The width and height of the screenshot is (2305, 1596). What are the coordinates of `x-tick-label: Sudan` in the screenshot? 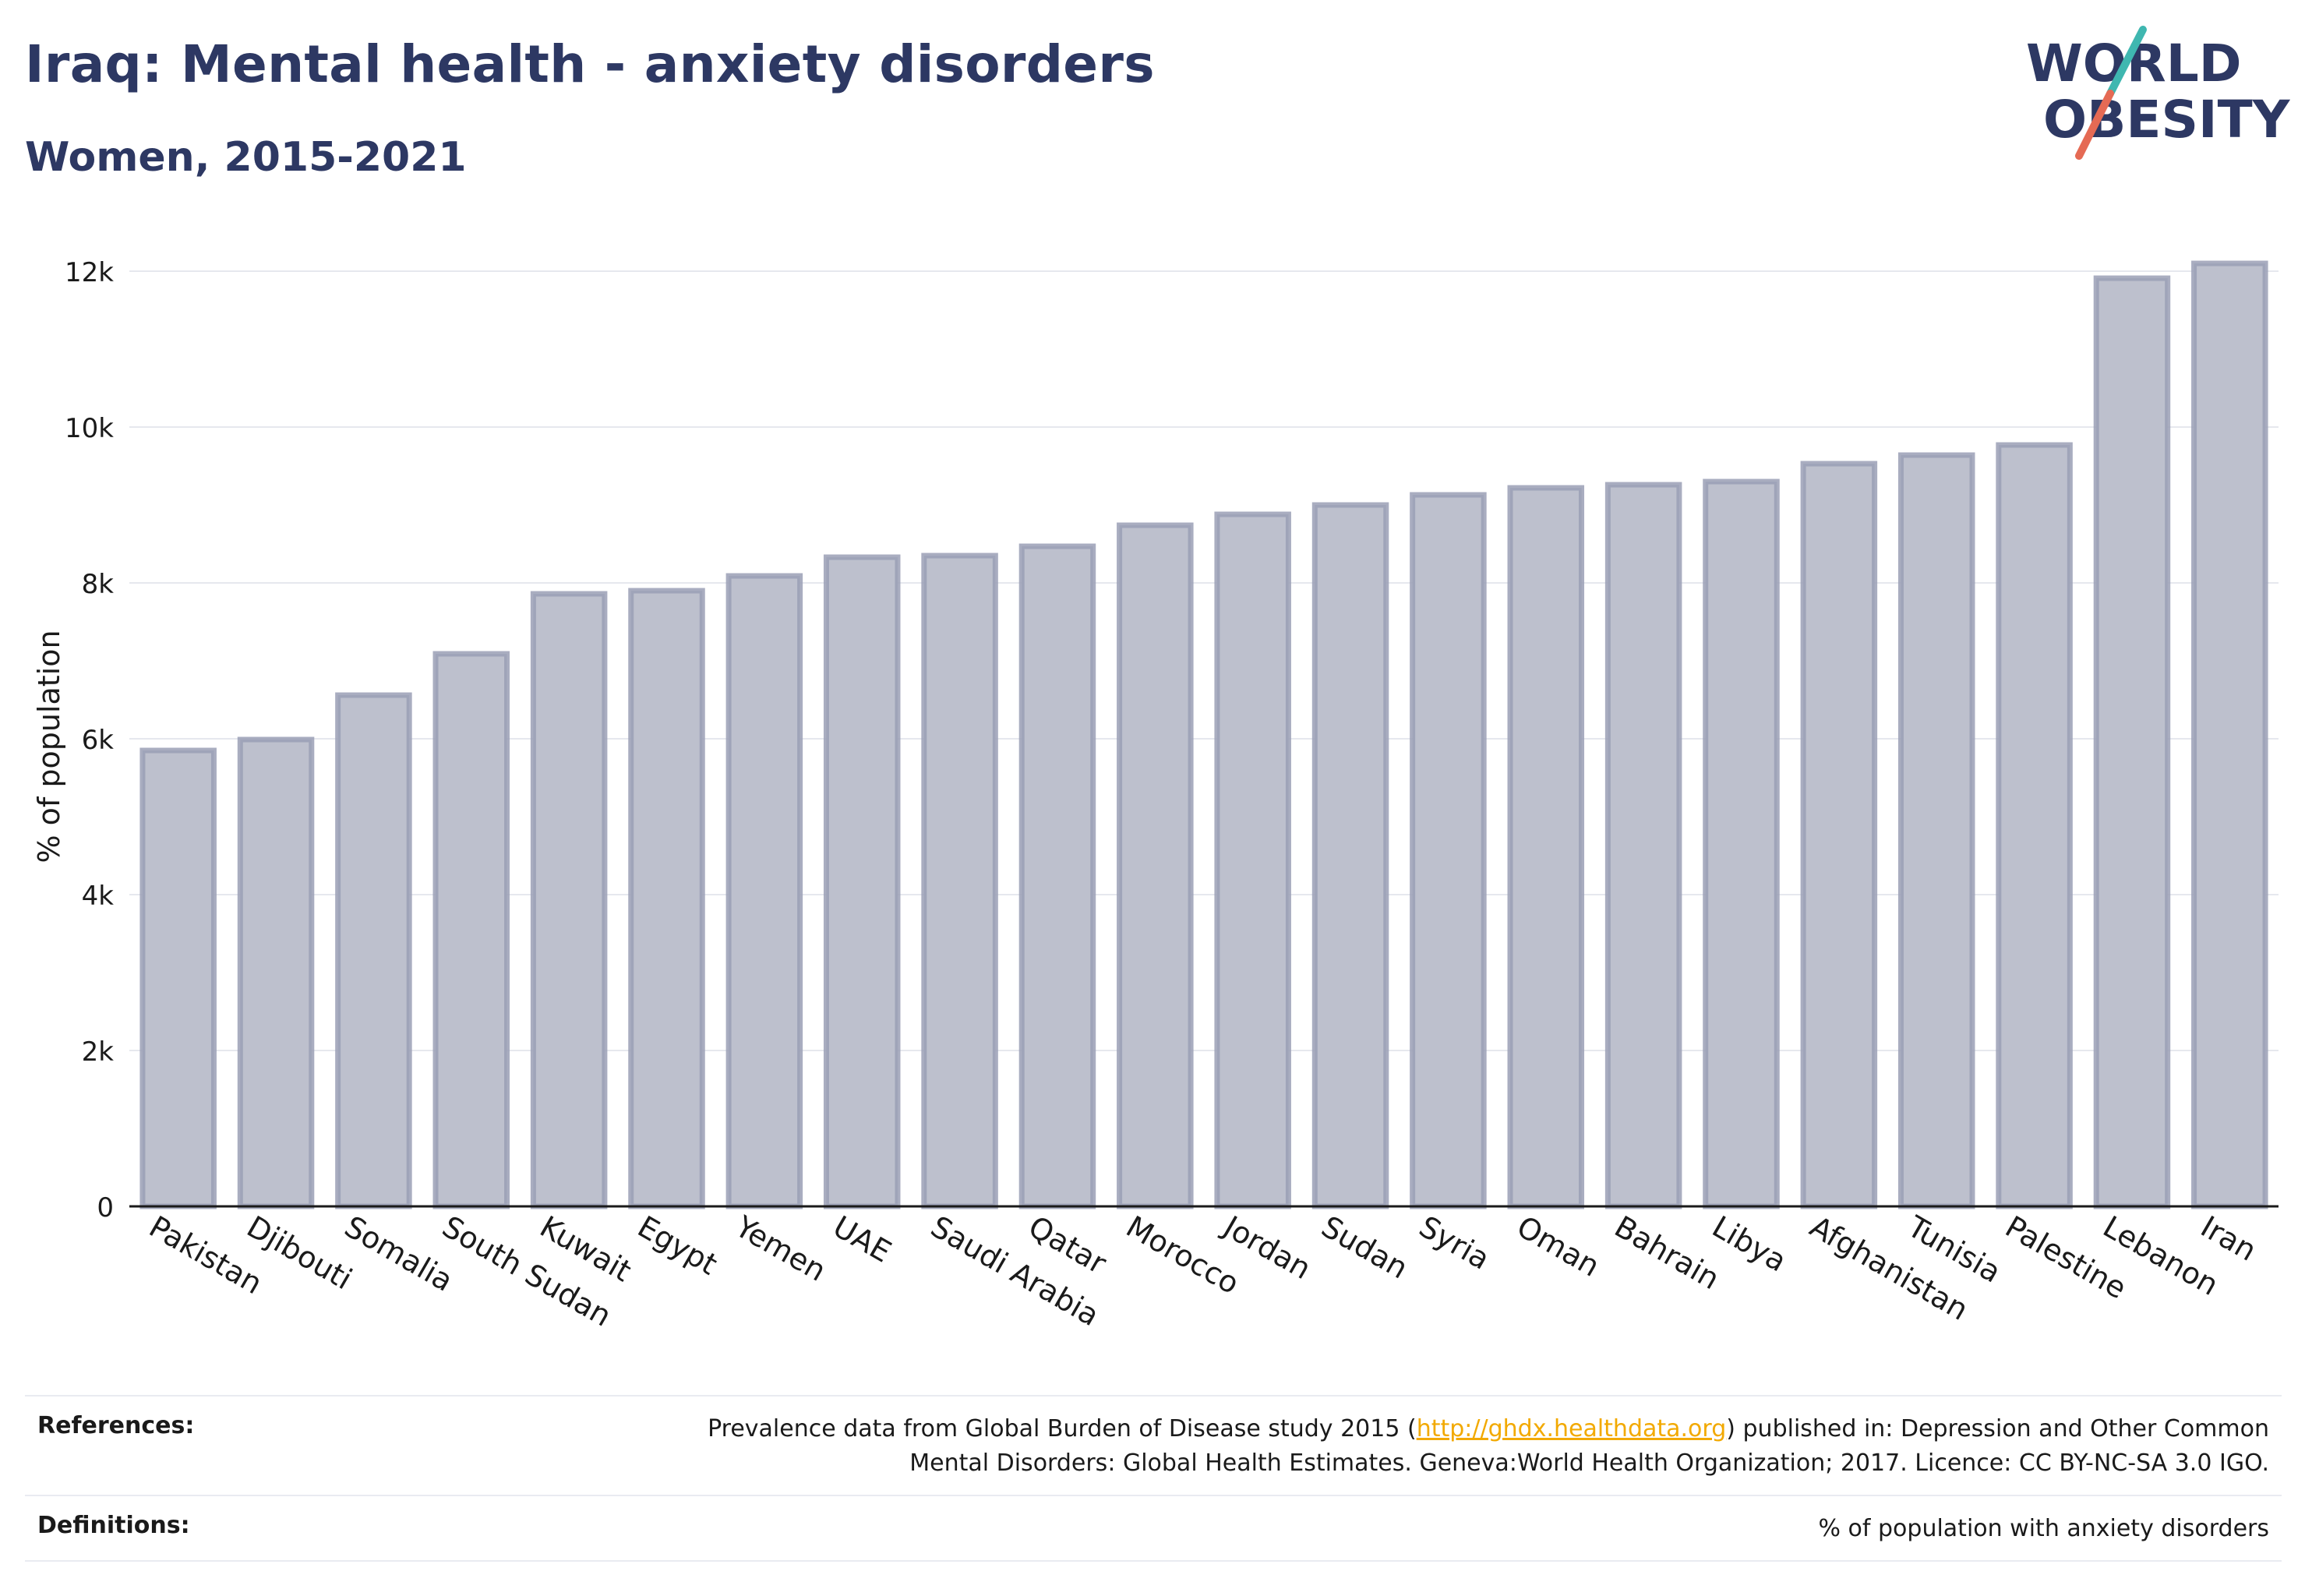 It's located at (1365, 1247).